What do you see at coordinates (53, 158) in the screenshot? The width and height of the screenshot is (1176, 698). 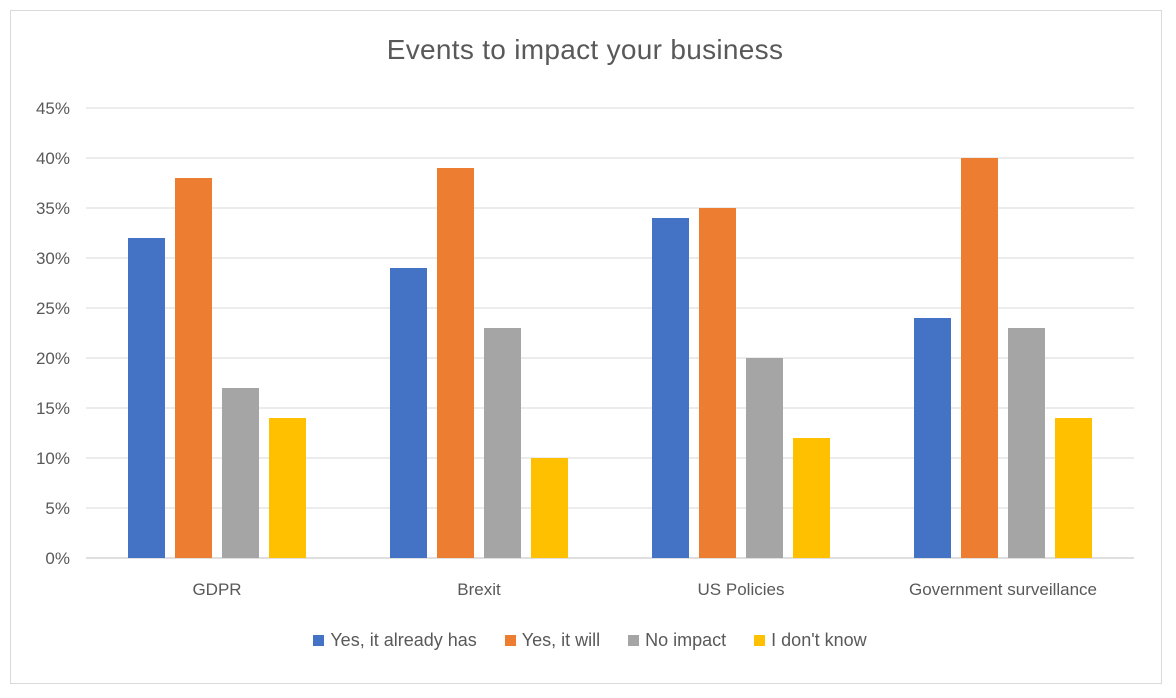 I see `y-tick-label: 40%` at bounding box center [53, 158].